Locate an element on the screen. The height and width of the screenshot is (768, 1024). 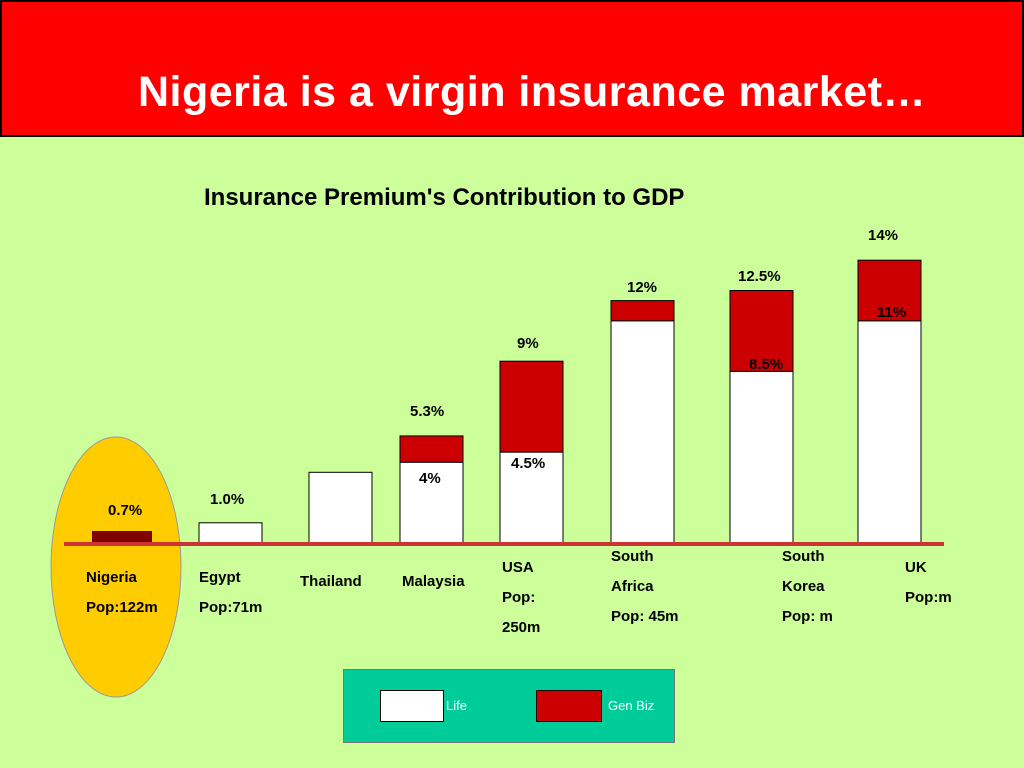
bar-usa-gen-biz is located at coordinates (531, 406).